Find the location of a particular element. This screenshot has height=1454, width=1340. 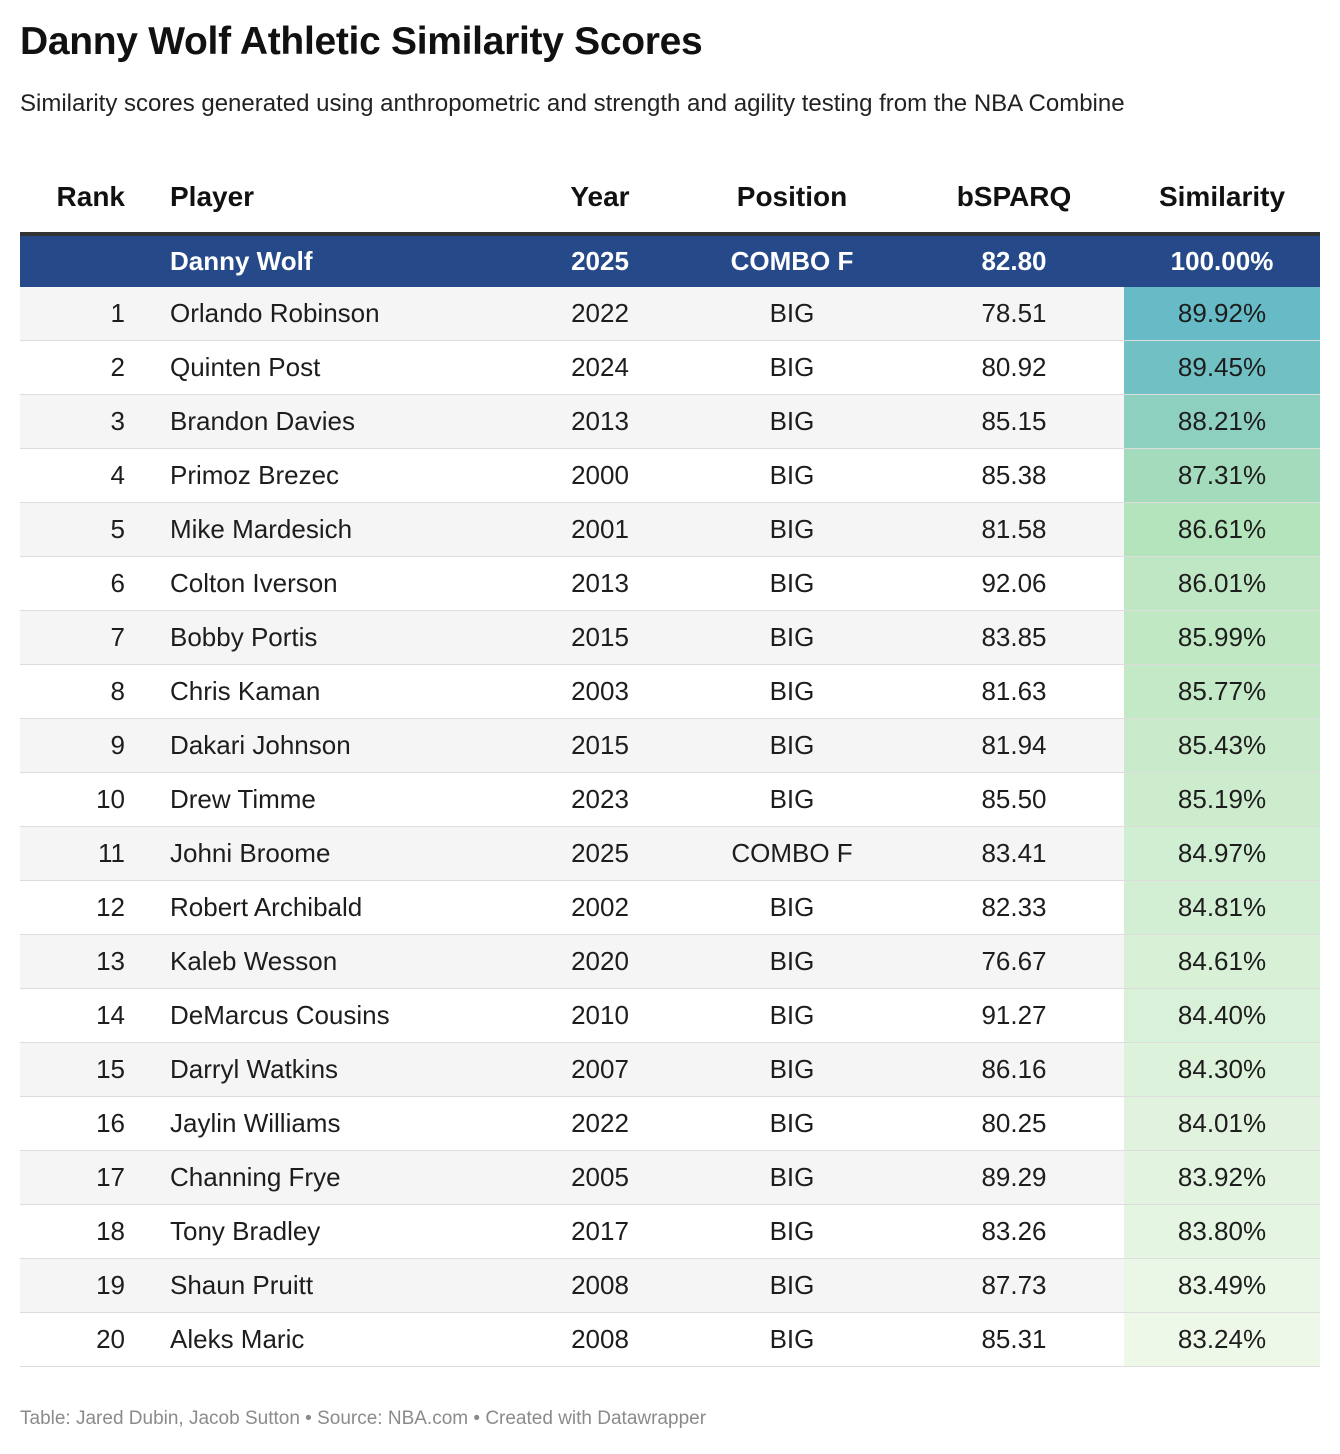

table-row: 3 Brandon Davies 2013 BIG 85.15 88.21% is located at coordinates (670, 421).